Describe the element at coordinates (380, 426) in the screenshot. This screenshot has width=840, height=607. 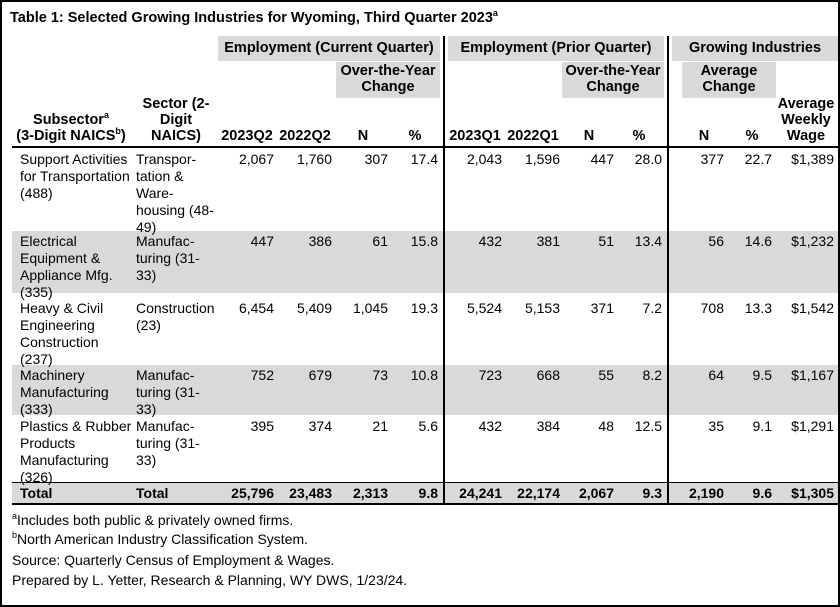
I see `row-value: 21` at that location.